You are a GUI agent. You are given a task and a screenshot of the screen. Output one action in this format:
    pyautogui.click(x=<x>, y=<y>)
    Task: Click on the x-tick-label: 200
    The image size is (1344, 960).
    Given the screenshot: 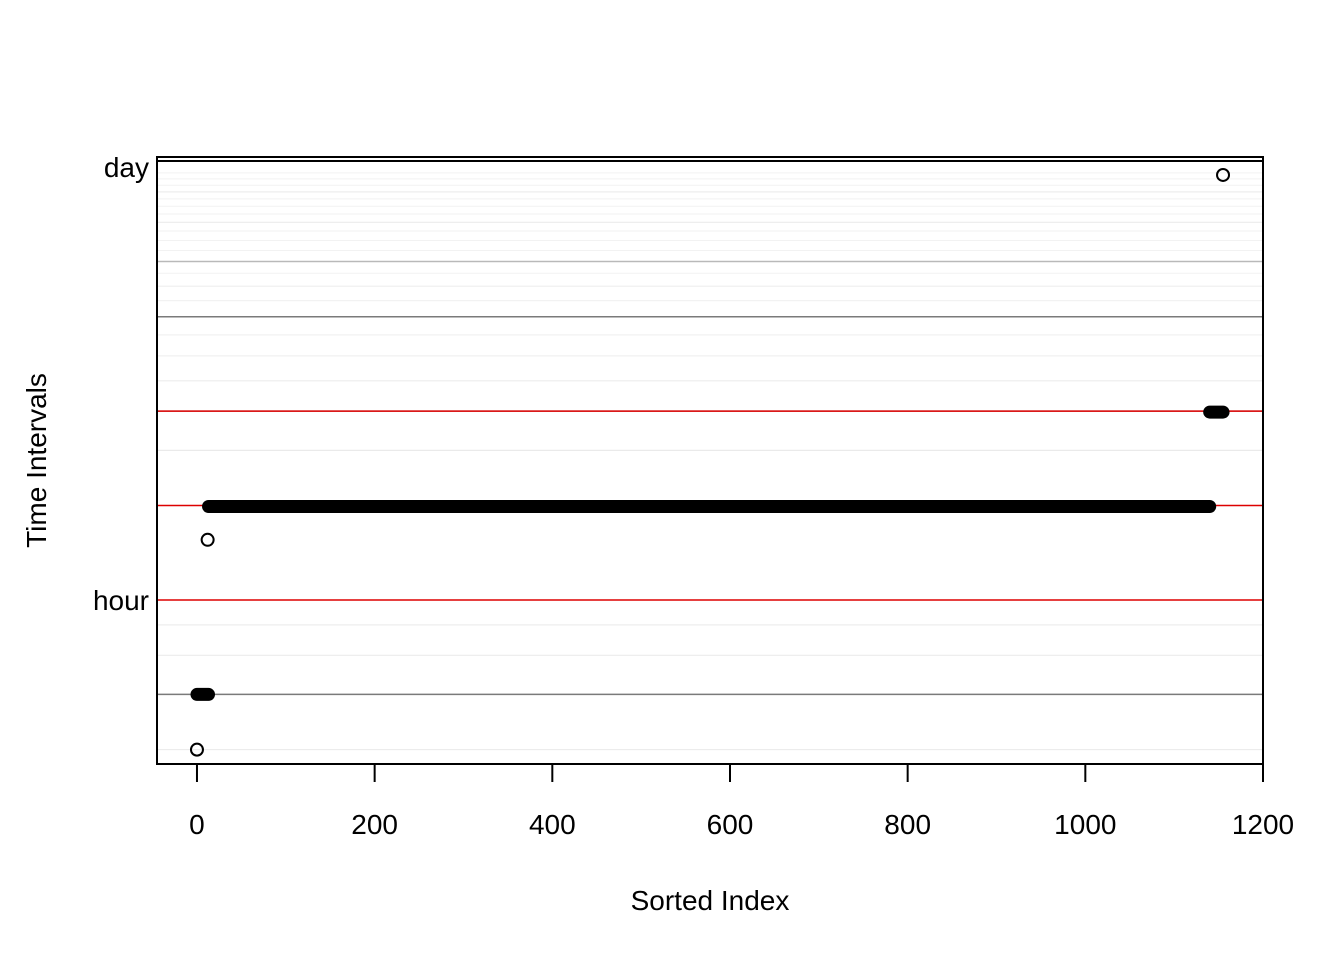 What is the action you would take?
    pyautogui.click(x=374, y=824)
    